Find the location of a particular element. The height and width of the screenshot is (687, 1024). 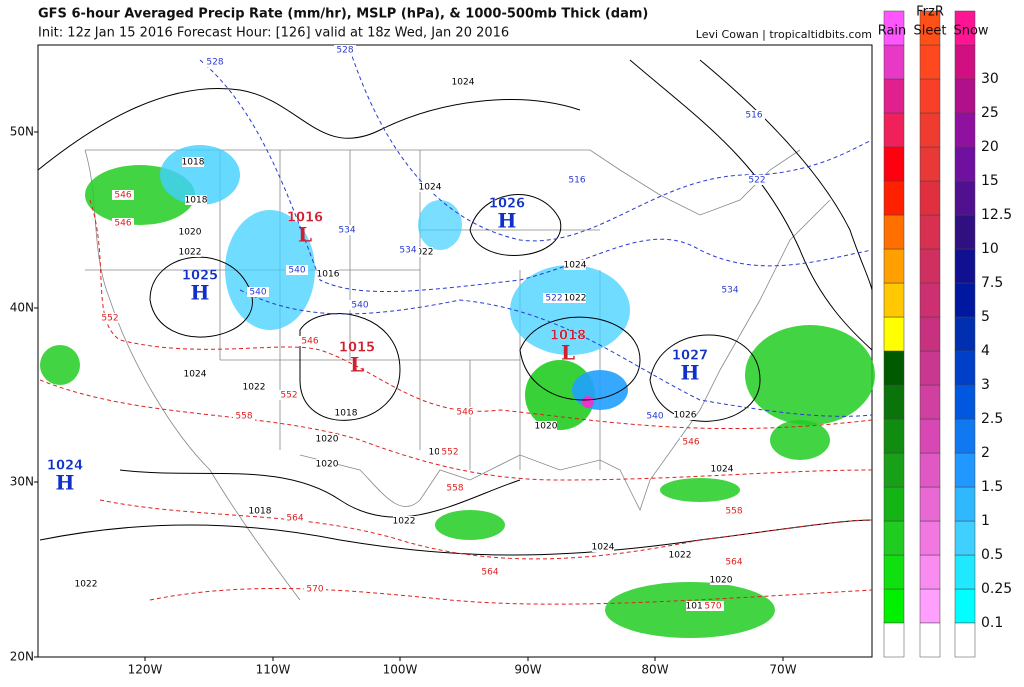

contour-label: 522 is located at coordinates (756, 181).